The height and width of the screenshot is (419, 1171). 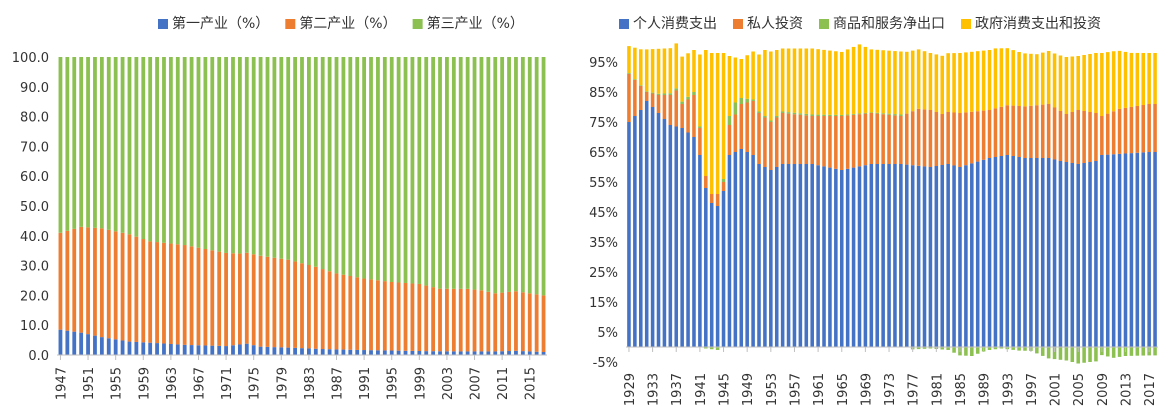 What do you see at coordinates (630, 389) in the screenshot?
I see `x-tick-label: 1929` at bounding box center [630, 389].